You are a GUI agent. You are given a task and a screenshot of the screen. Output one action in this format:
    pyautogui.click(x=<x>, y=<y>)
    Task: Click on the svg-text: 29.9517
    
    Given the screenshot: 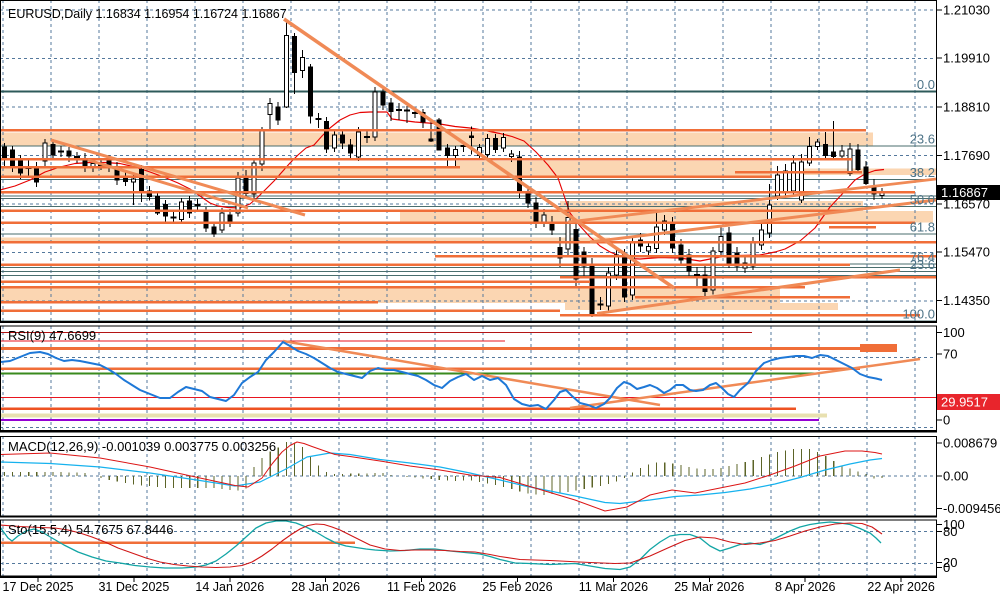 What is the action you would take?
    pyautogui.click(x=964, y=402)
    